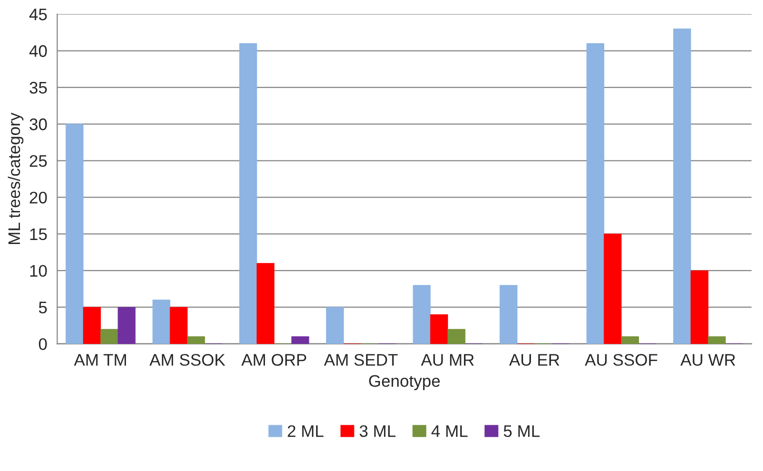 The image size is (763, 471). What do you see at coordinates (38, 161) in the screenshot?
I see `y-tick-label: 25` at bounding box center [38, 161].